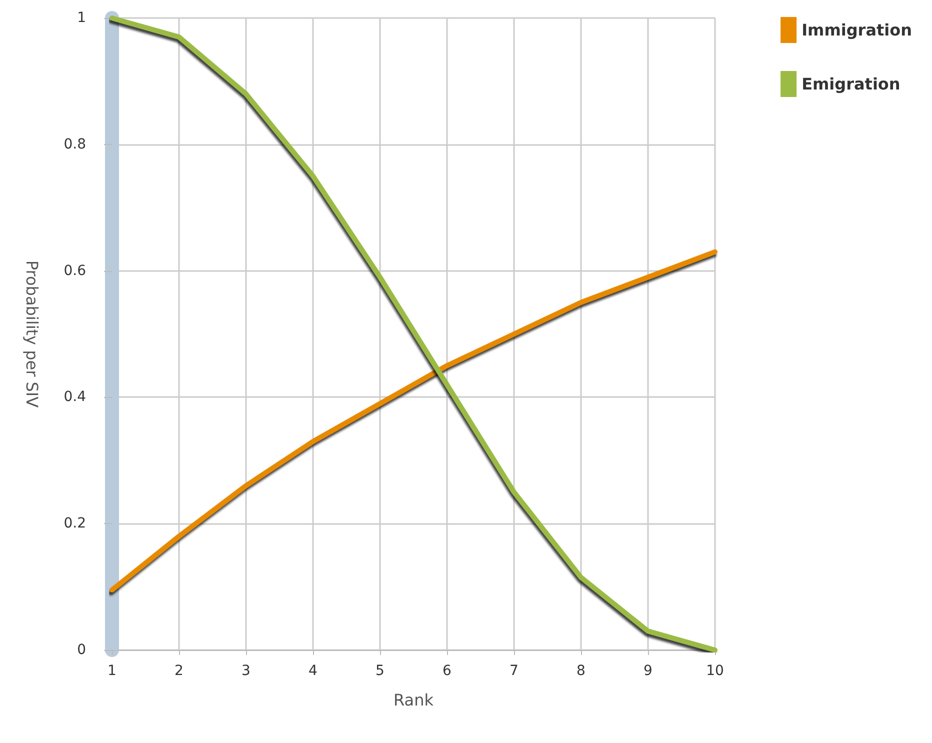 This screenshot has height=743, width=932. I want to click on y-tick-label: 1, so click(81, 18).